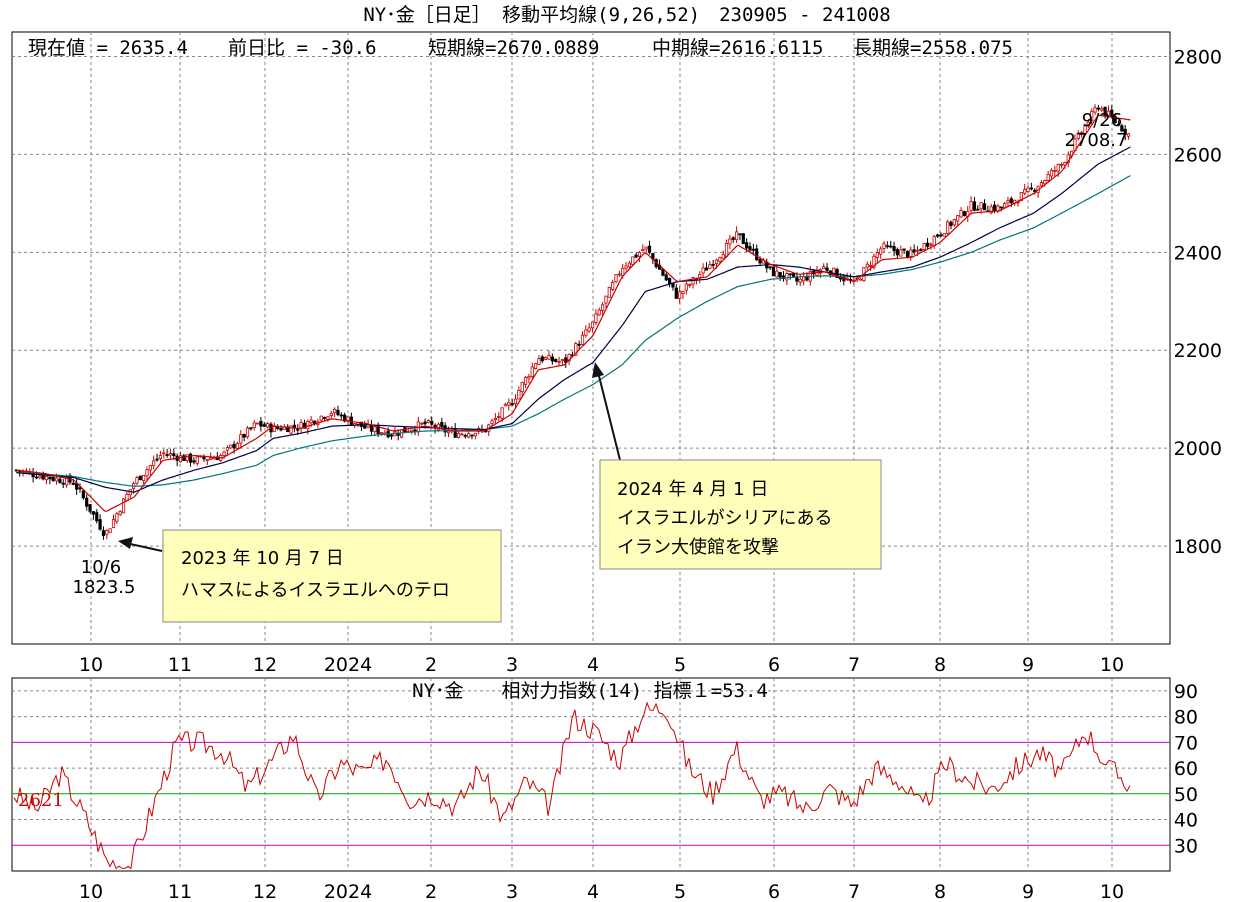 The width and height of the screenshot is (1254, 902). Describe the element at coordinates (1186, 692) in the screenshot. I see `rsi-y-tick: 90` at that location.